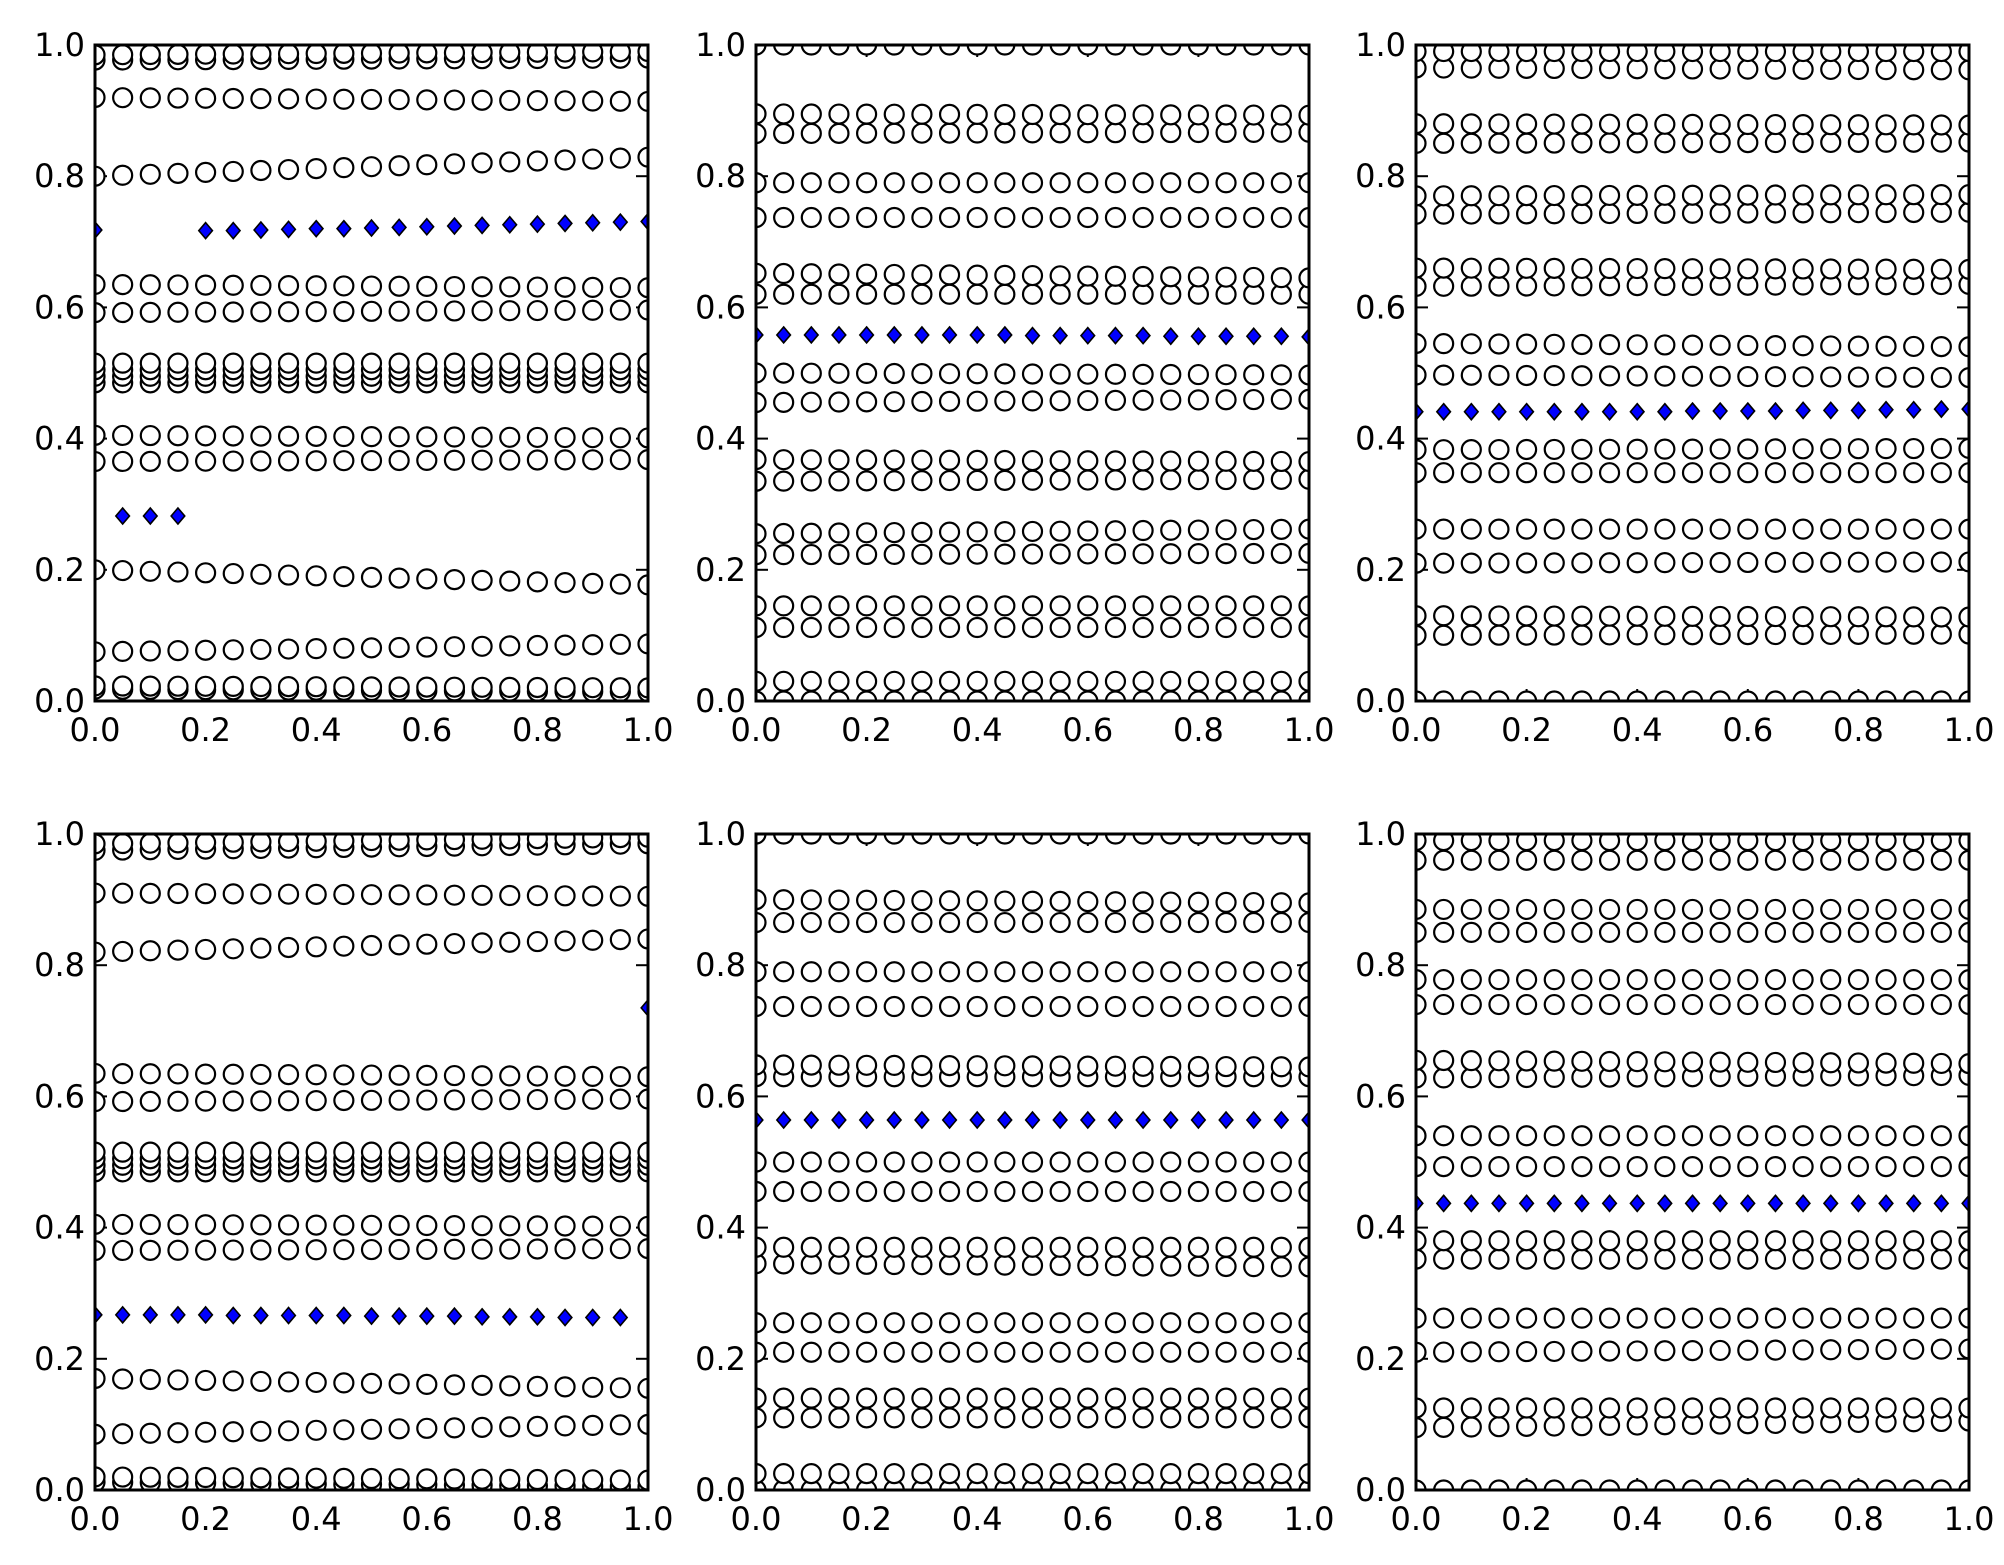 The width and height of the screenshot is (2004, 1565). What do you see at coordinates (1674, 1176) in the screenshot?
I see `scatter-panel-6: 0.0 0.2 0.4 0.6 0.8 1.00.00.20.40.60.81.0` at bounding box center [1674, 1176].